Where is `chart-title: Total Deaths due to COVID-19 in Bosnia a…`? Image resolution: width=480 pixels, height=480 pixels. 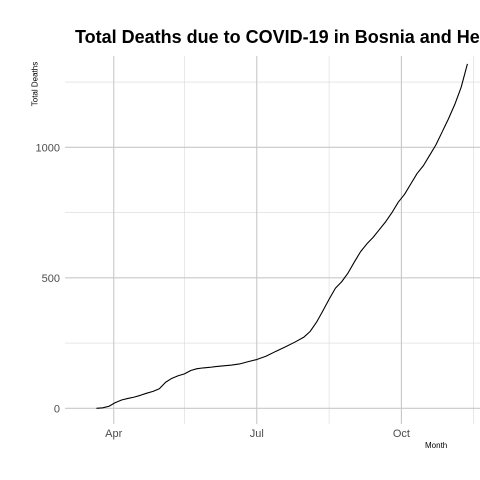 chart-title: Total Deaths due to COVID-19 in Bosnia a… is located at coordinates (277, 37).